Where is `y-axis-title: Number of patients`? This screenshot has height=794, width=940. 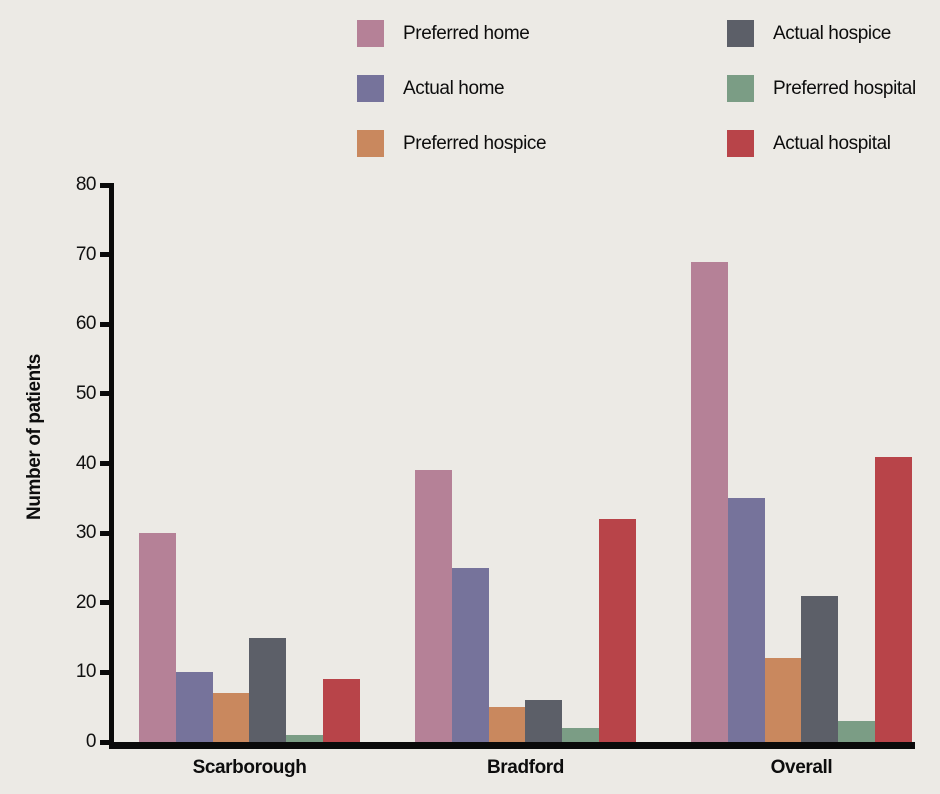
y-axis-title: Number of patients is located at coordinates (34, 437).